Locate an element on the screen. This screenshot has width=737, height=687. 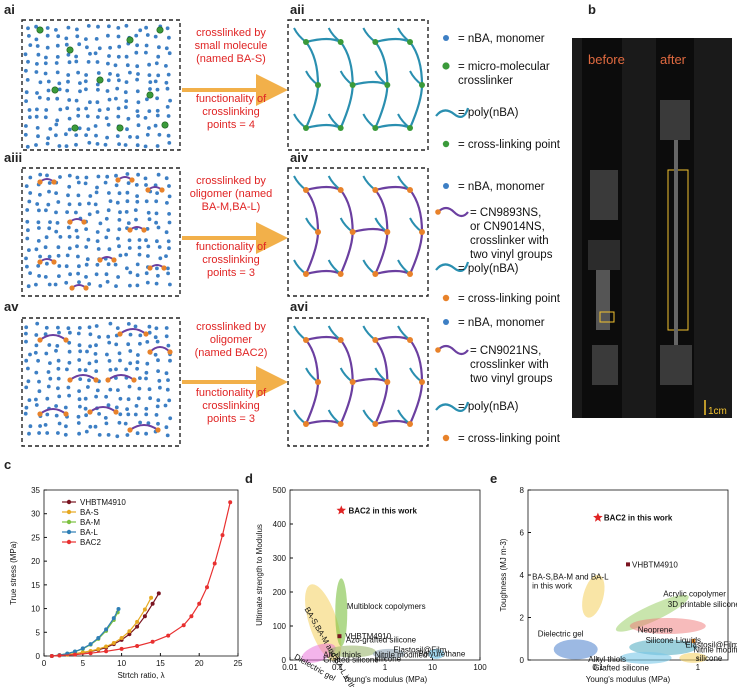
legend-poly: = poly(nBA) is located at coordinates (488, 269).